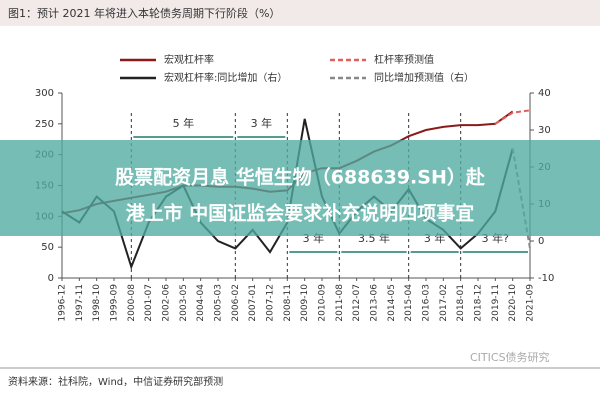 This screenshot has width=600, height=404. Describe the element at coordinates (44, 93) in the screenshot. I see `y-tick-label: 300` at that location.